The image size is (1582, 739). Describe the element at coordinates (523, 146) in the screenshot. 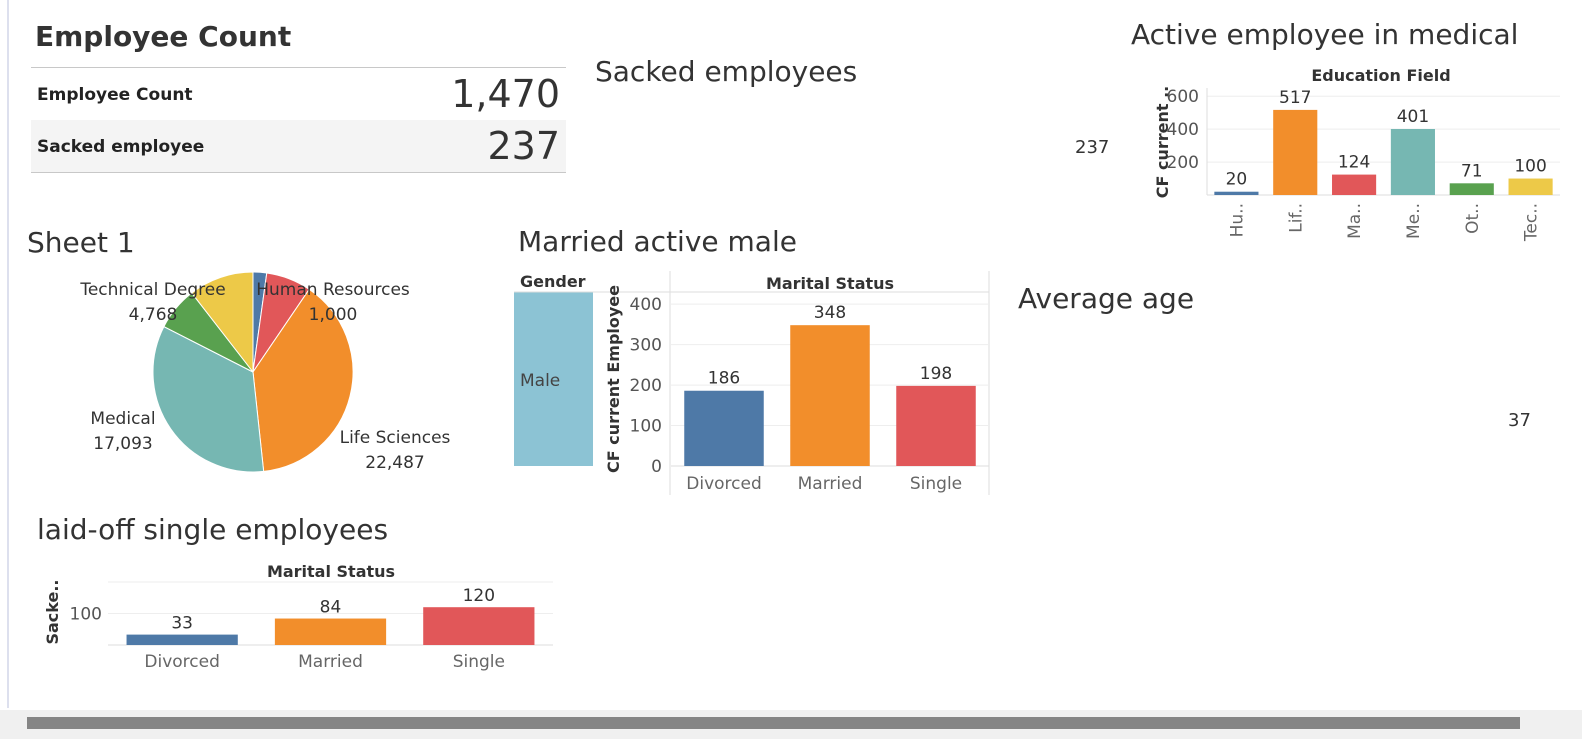

I see `kpi-value: 237` at that location.